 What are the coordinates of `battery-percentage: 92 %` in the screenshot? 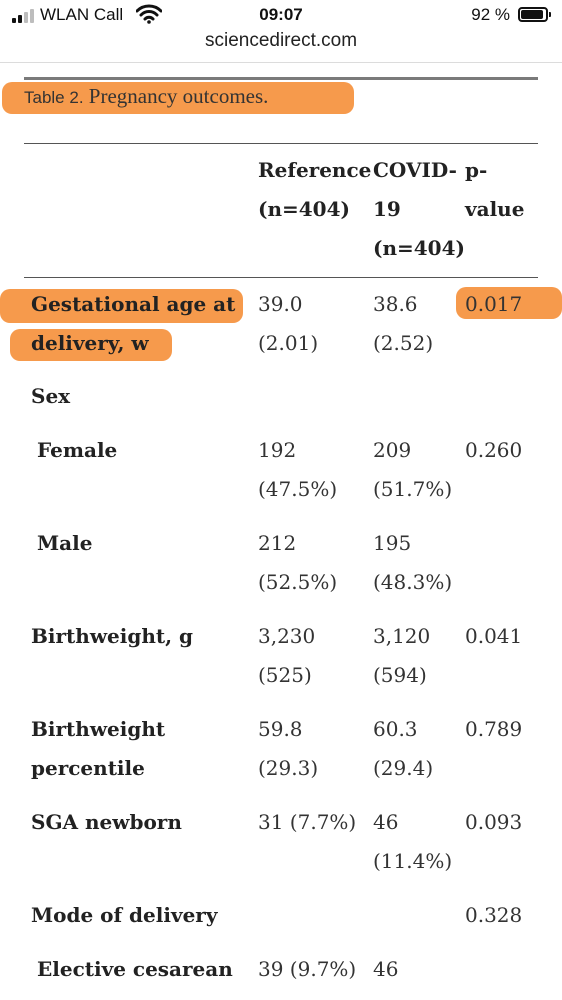 It's located at (490, 14).